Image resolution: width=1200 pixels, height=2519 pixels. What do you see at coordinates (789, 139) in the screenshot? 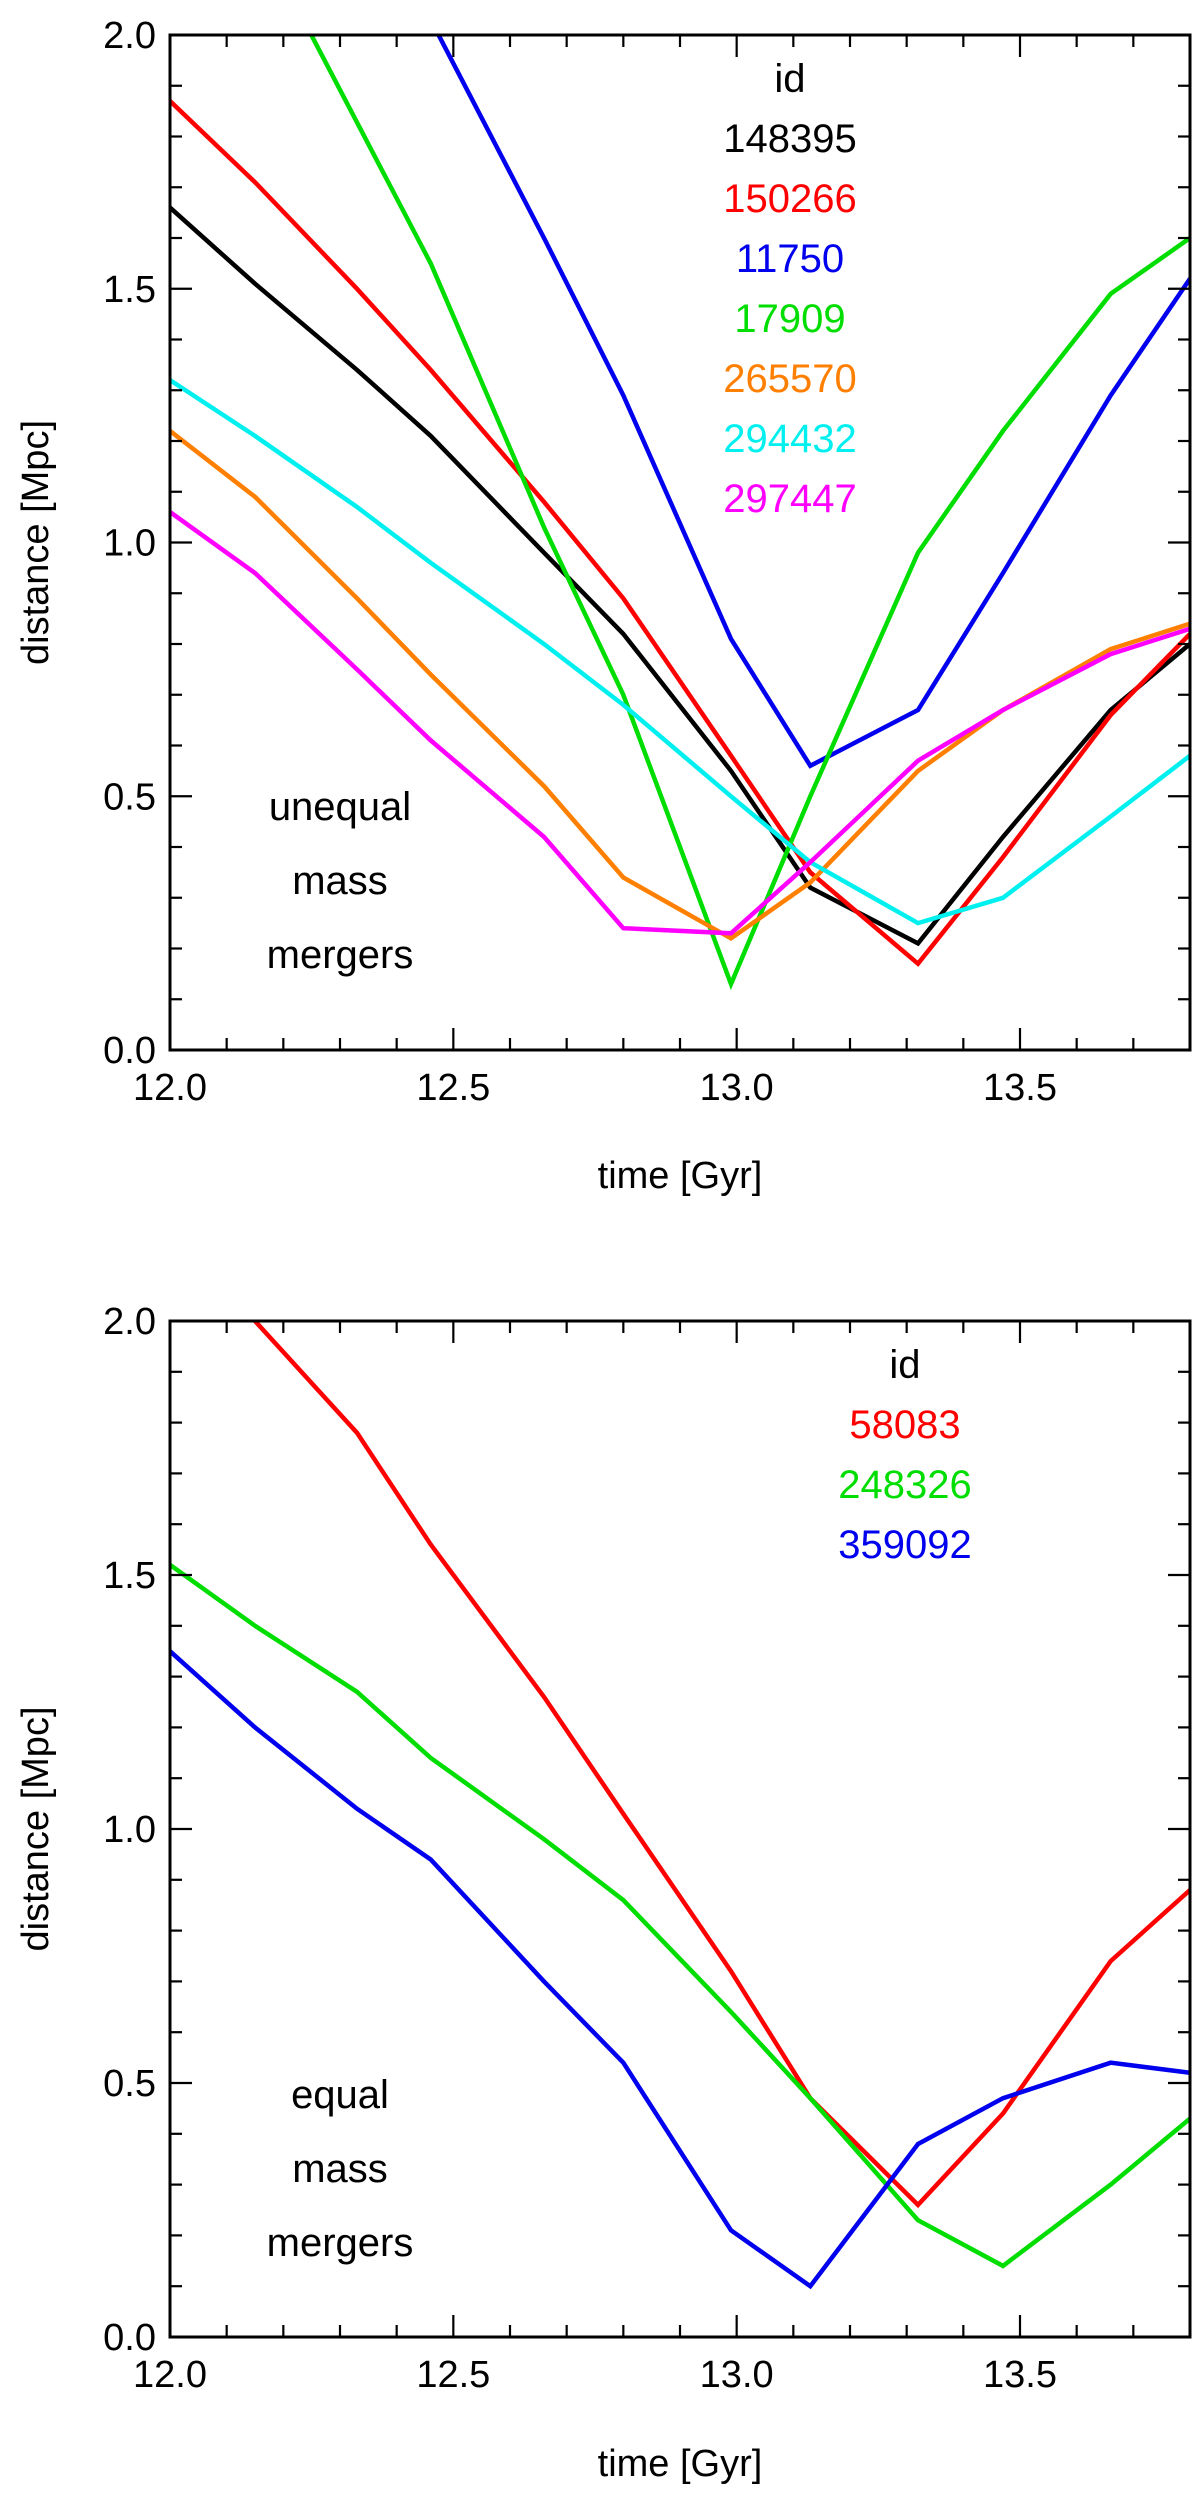
I see `legend-item-148395: 148395` at bounding box center [789, 139].